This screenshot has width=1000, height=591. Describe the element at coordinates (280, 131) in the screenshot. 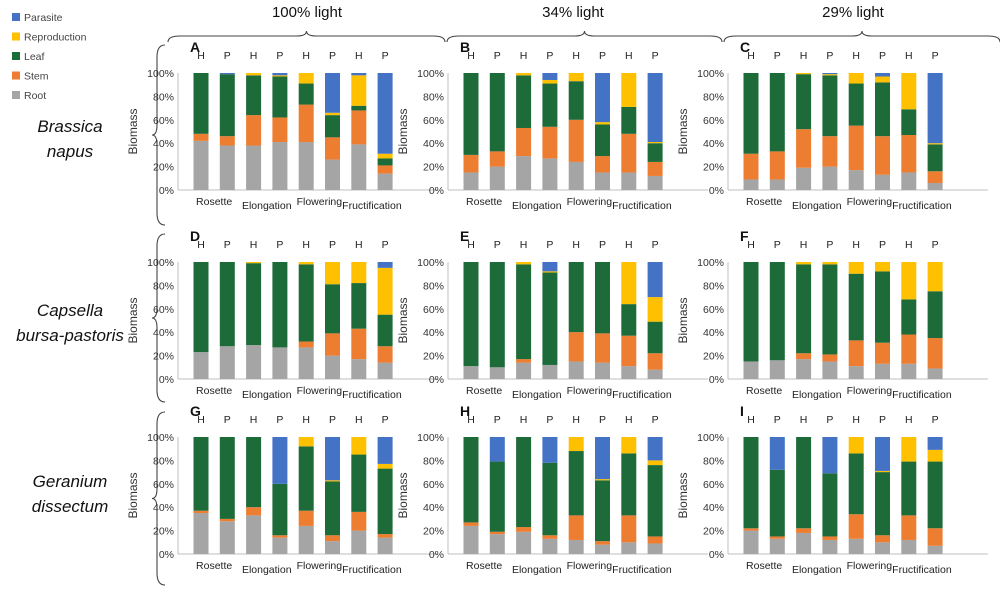

I see `bar-elongation-p` at that location.